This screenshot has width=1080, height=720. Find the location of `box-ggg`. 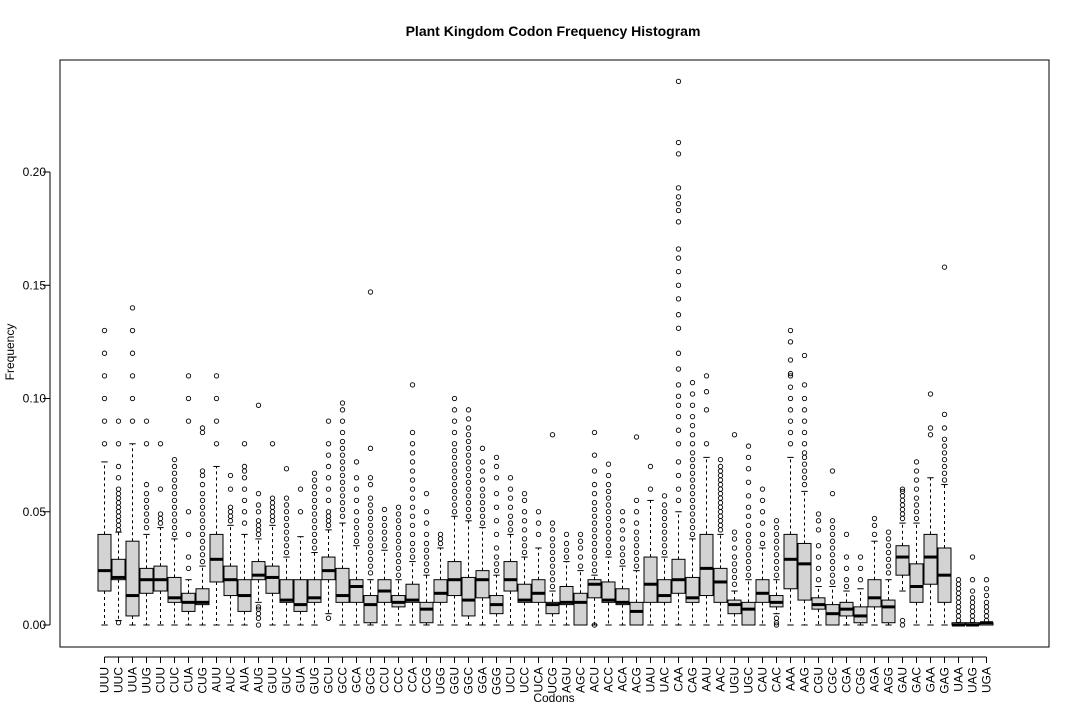

box-ggg is located at coordinates (496, 540).